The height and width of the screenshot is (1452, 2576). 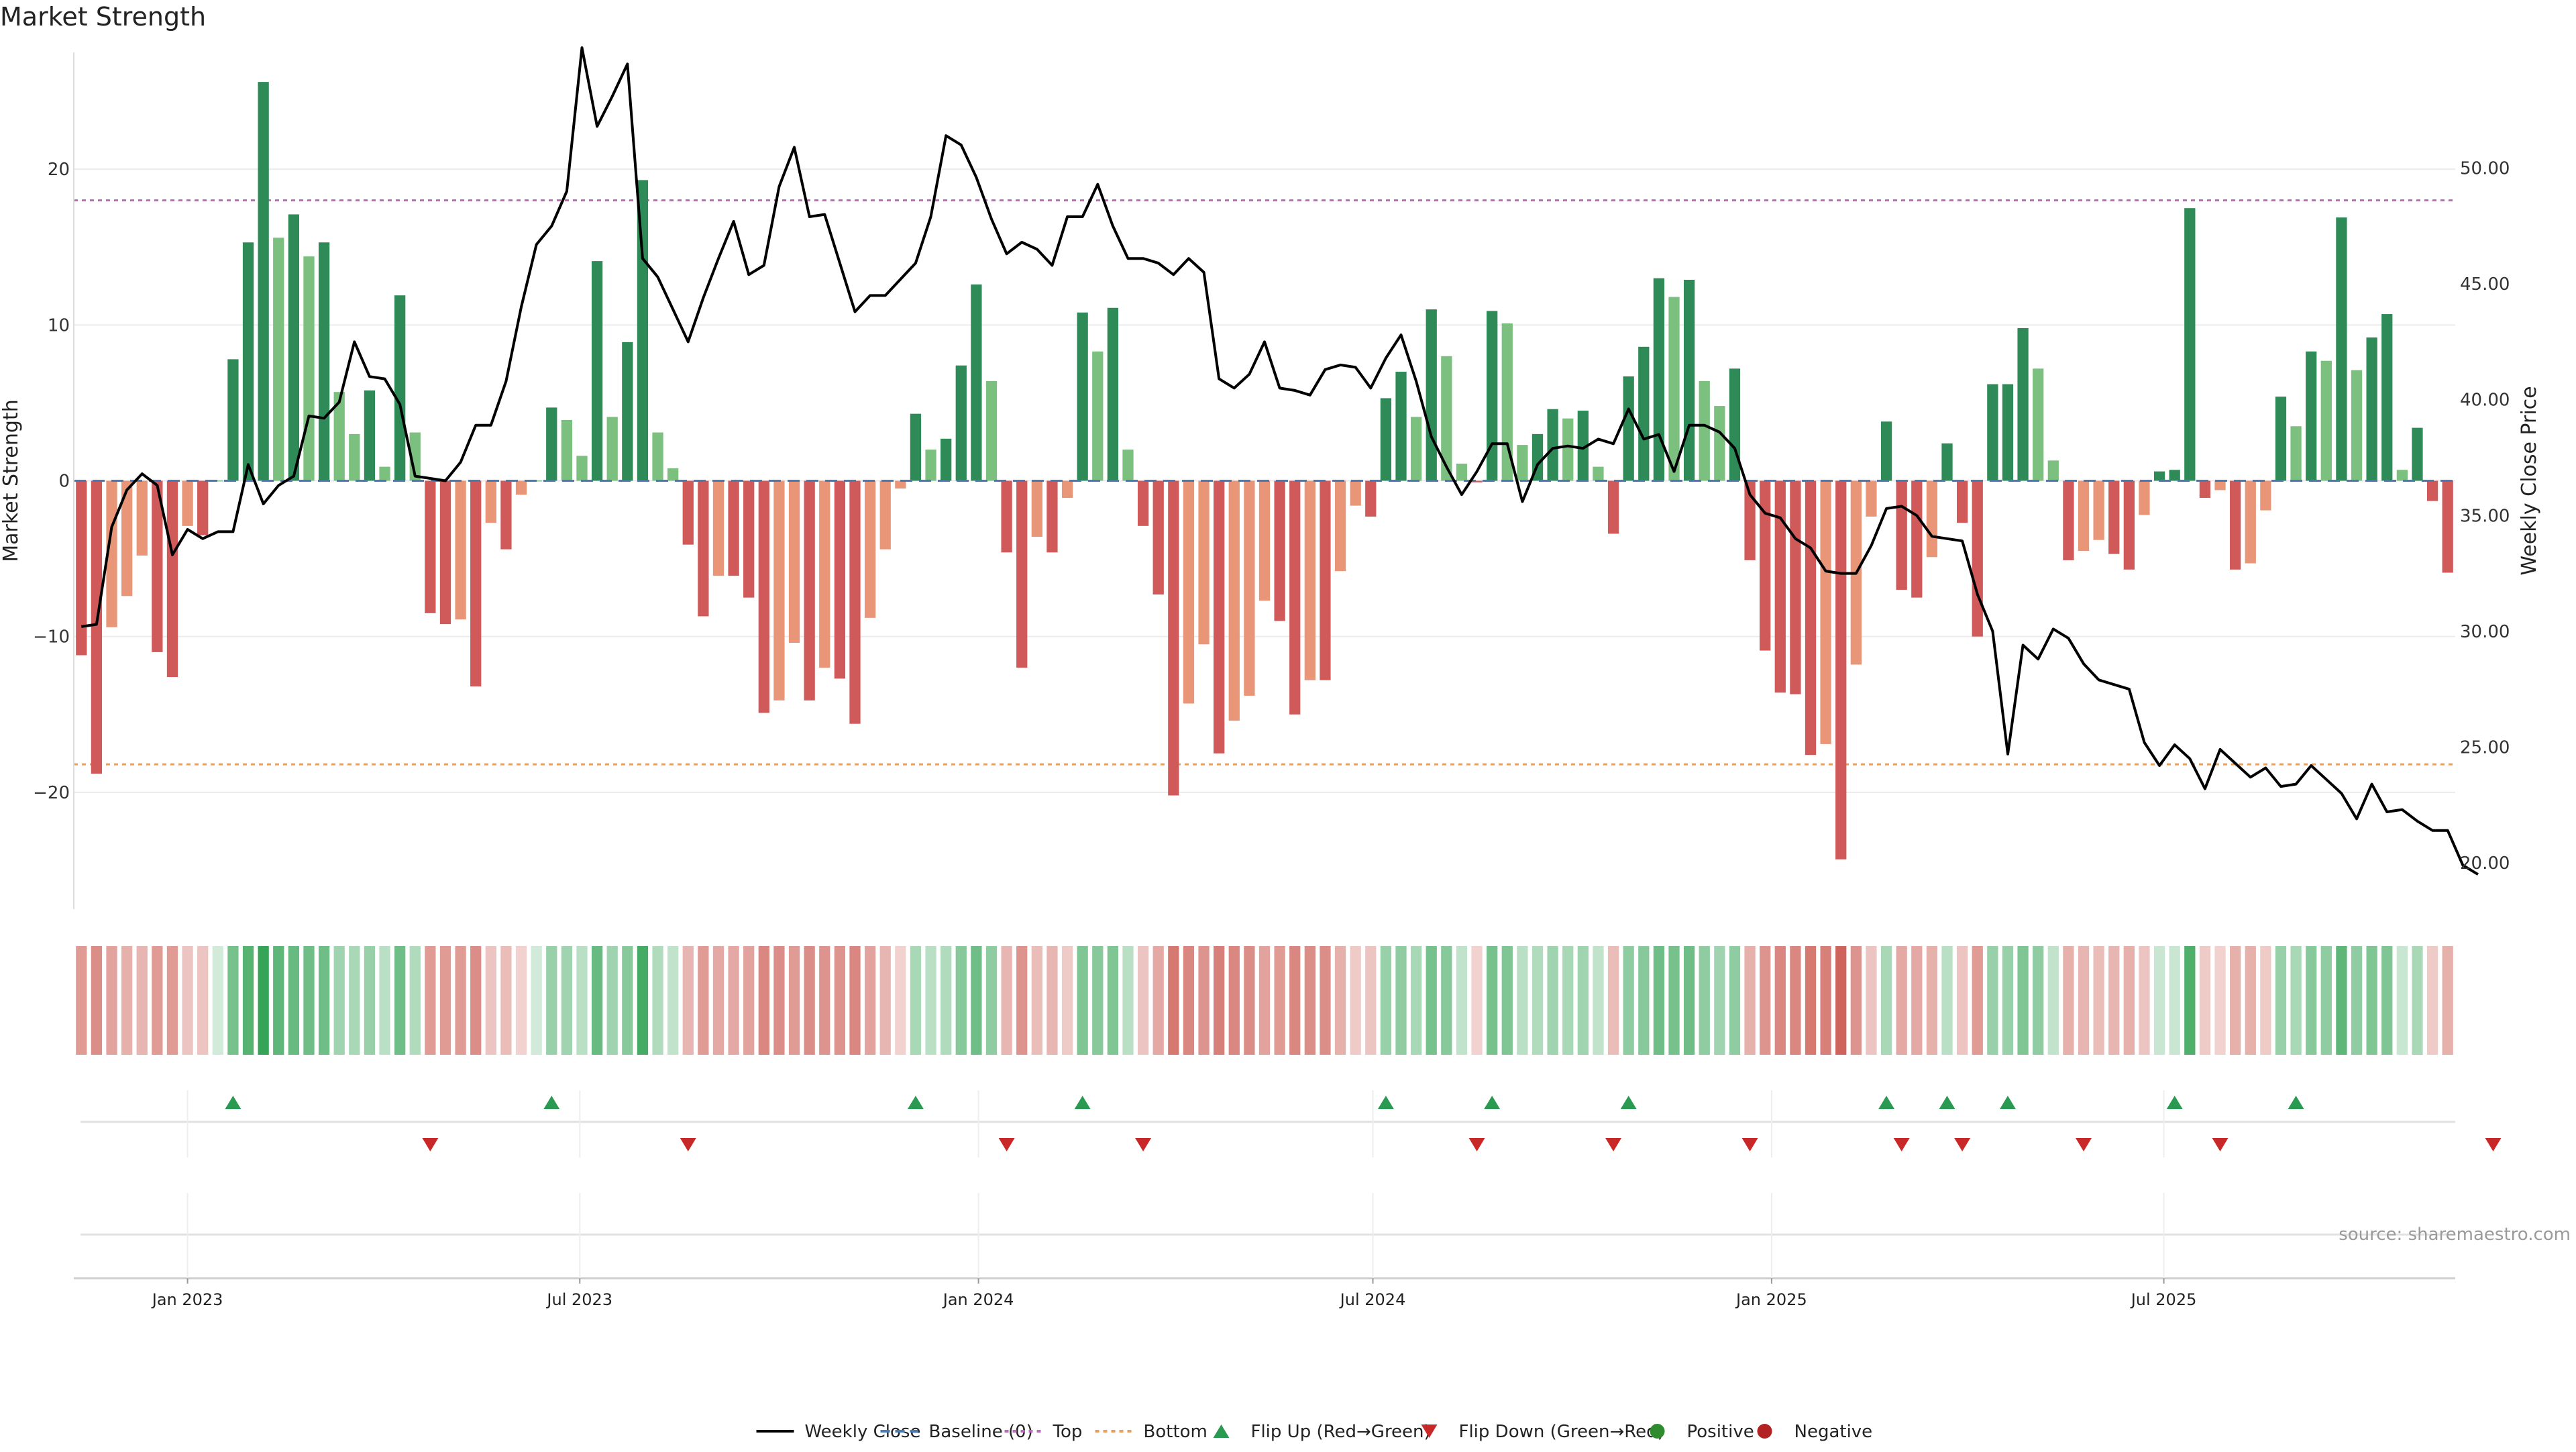 What do you see at coordinates (1561, 1432) in the screenshot?
I see `legend-label: Flip Down (Green→Red)` at bounding box center [1561, 1432].